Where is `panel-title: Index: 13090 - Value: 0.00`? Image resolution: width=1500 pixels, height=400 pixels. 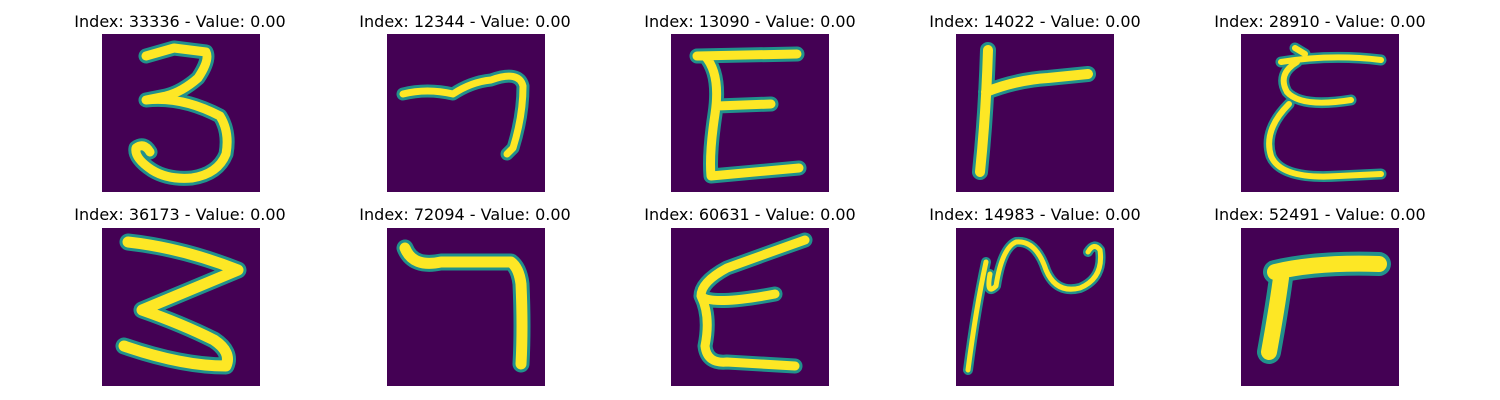 panel-title: Index: 13090 - Value: 0.00 is located at coordinates (750, 21).